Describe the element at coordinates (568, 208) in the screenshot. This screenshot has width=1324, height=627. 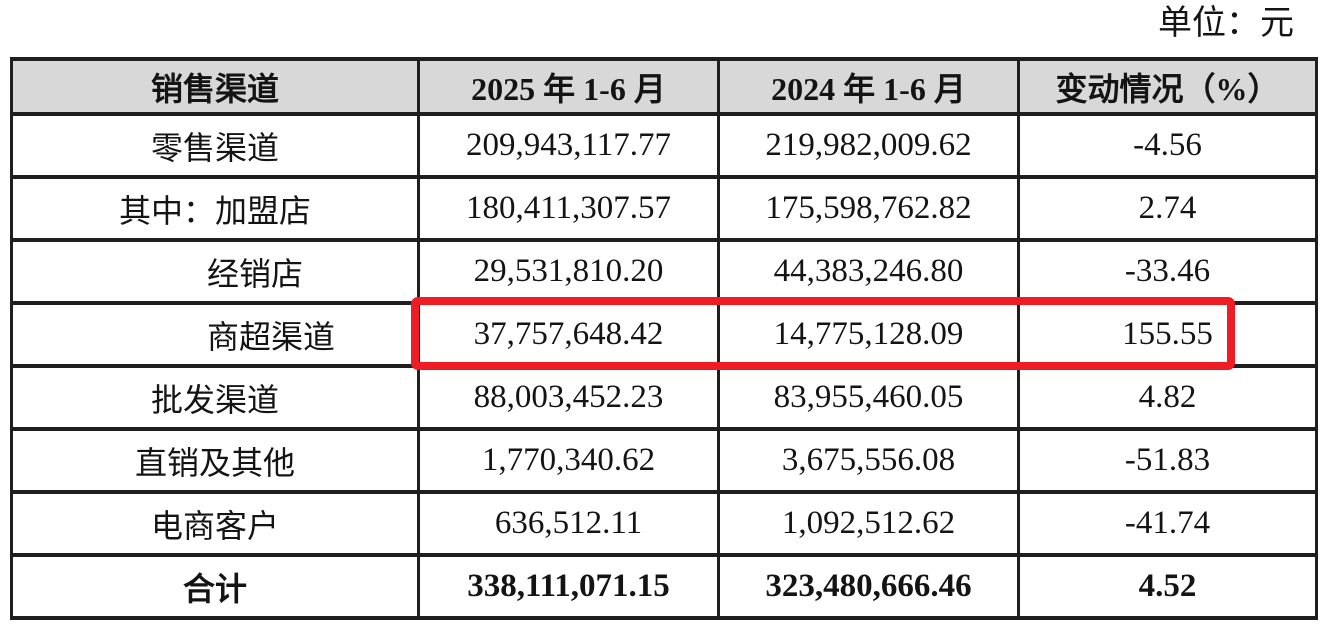
I see `value-2025: 180,411,307.57` at that location.